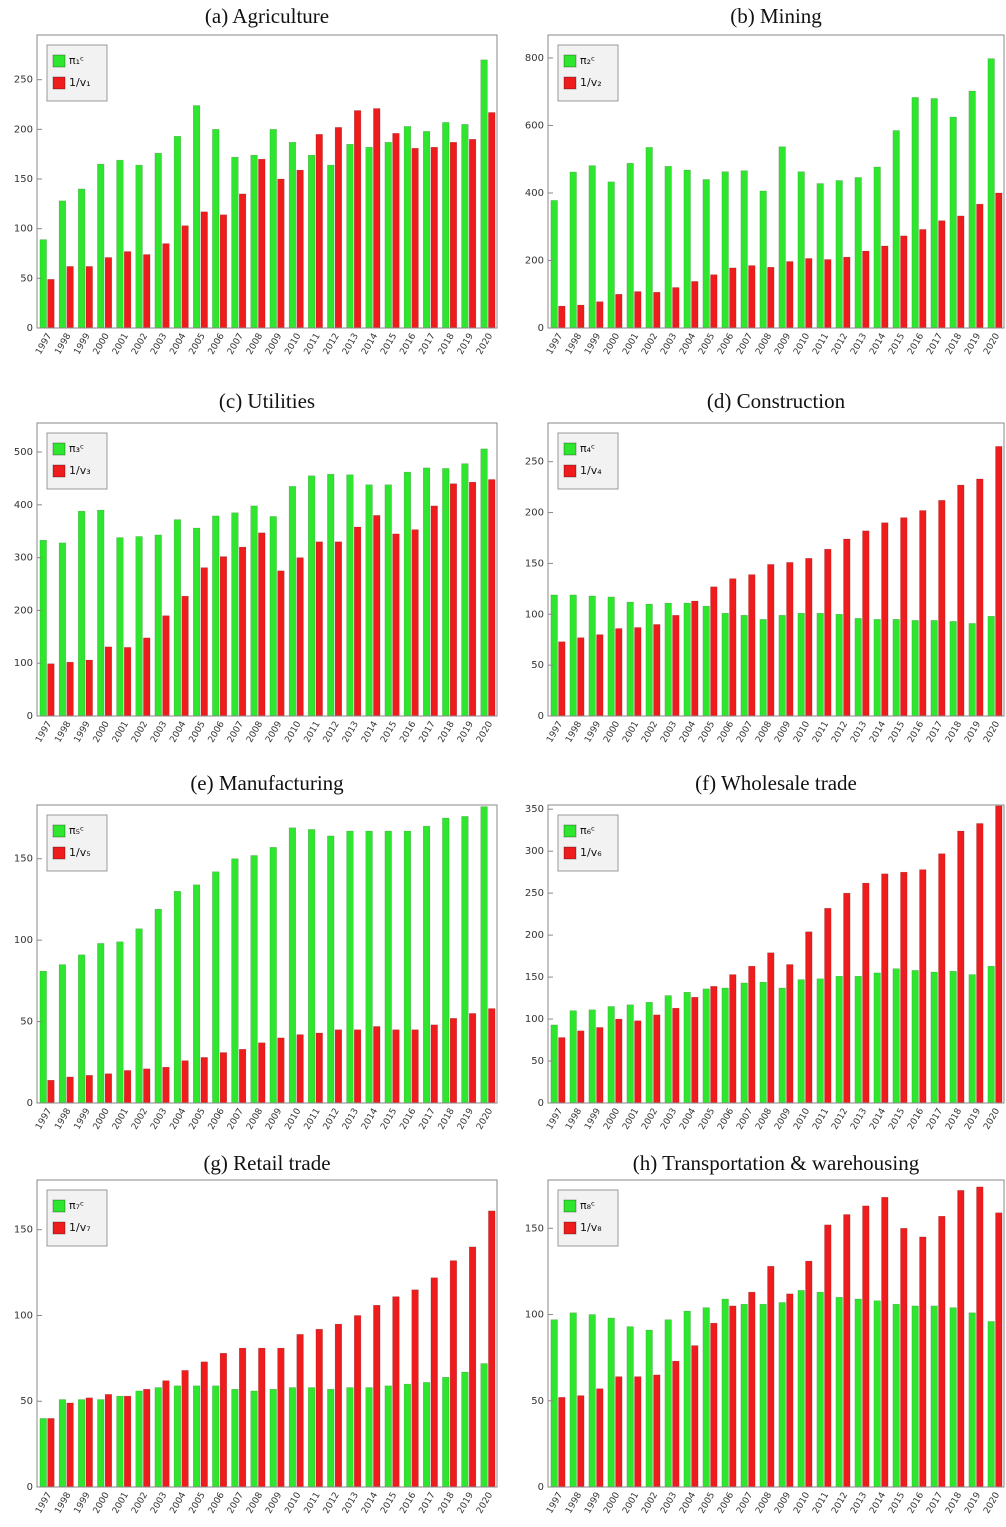 Image resolution: width=1006 pixels, height=1527 pixels. I want to click on x-tick-label: 2002, so click(140, 1119).